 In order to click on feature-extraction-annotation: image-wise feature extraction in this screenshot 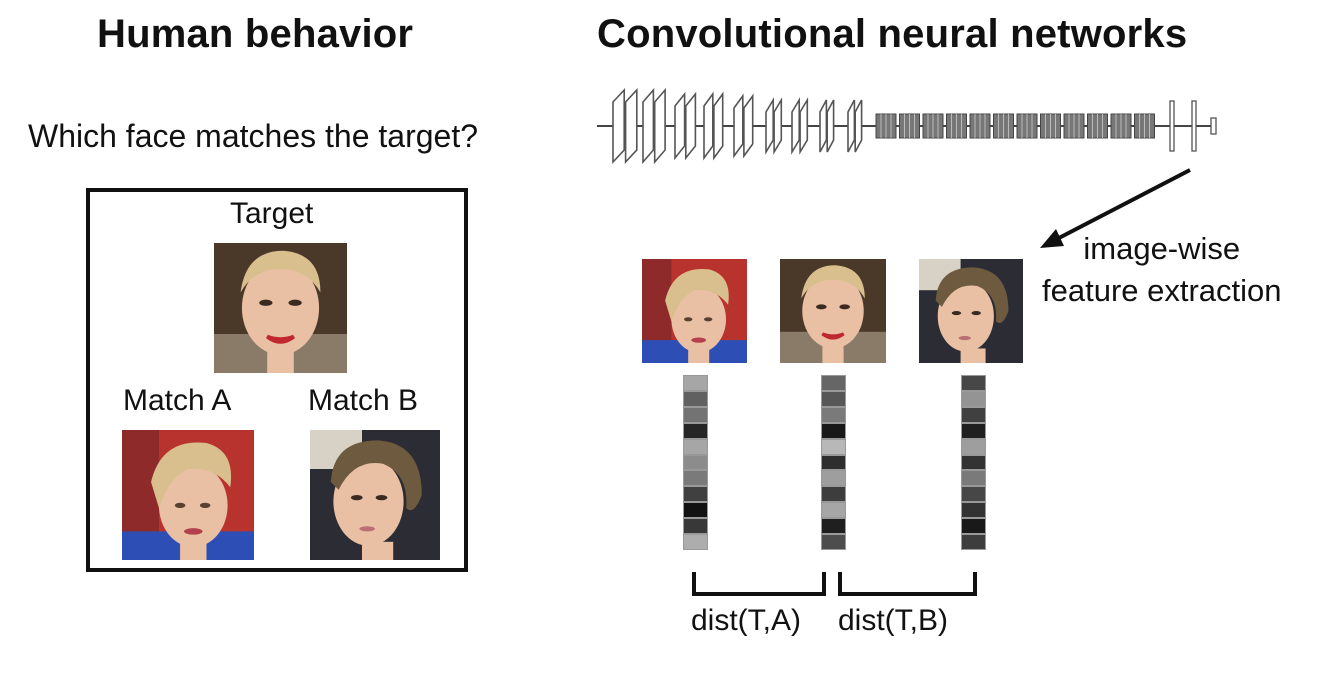, I will do `click(1162, 270)`.